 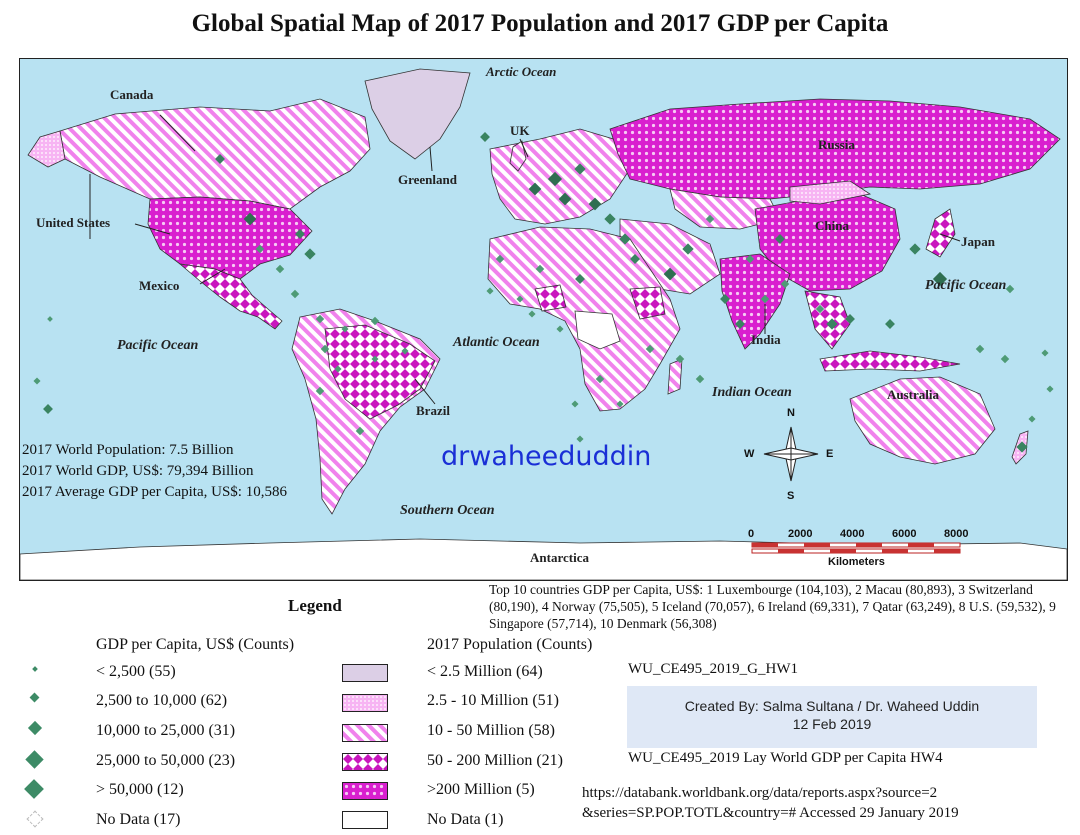 I want to click on region-mongolia, so click(x=830, y=192).